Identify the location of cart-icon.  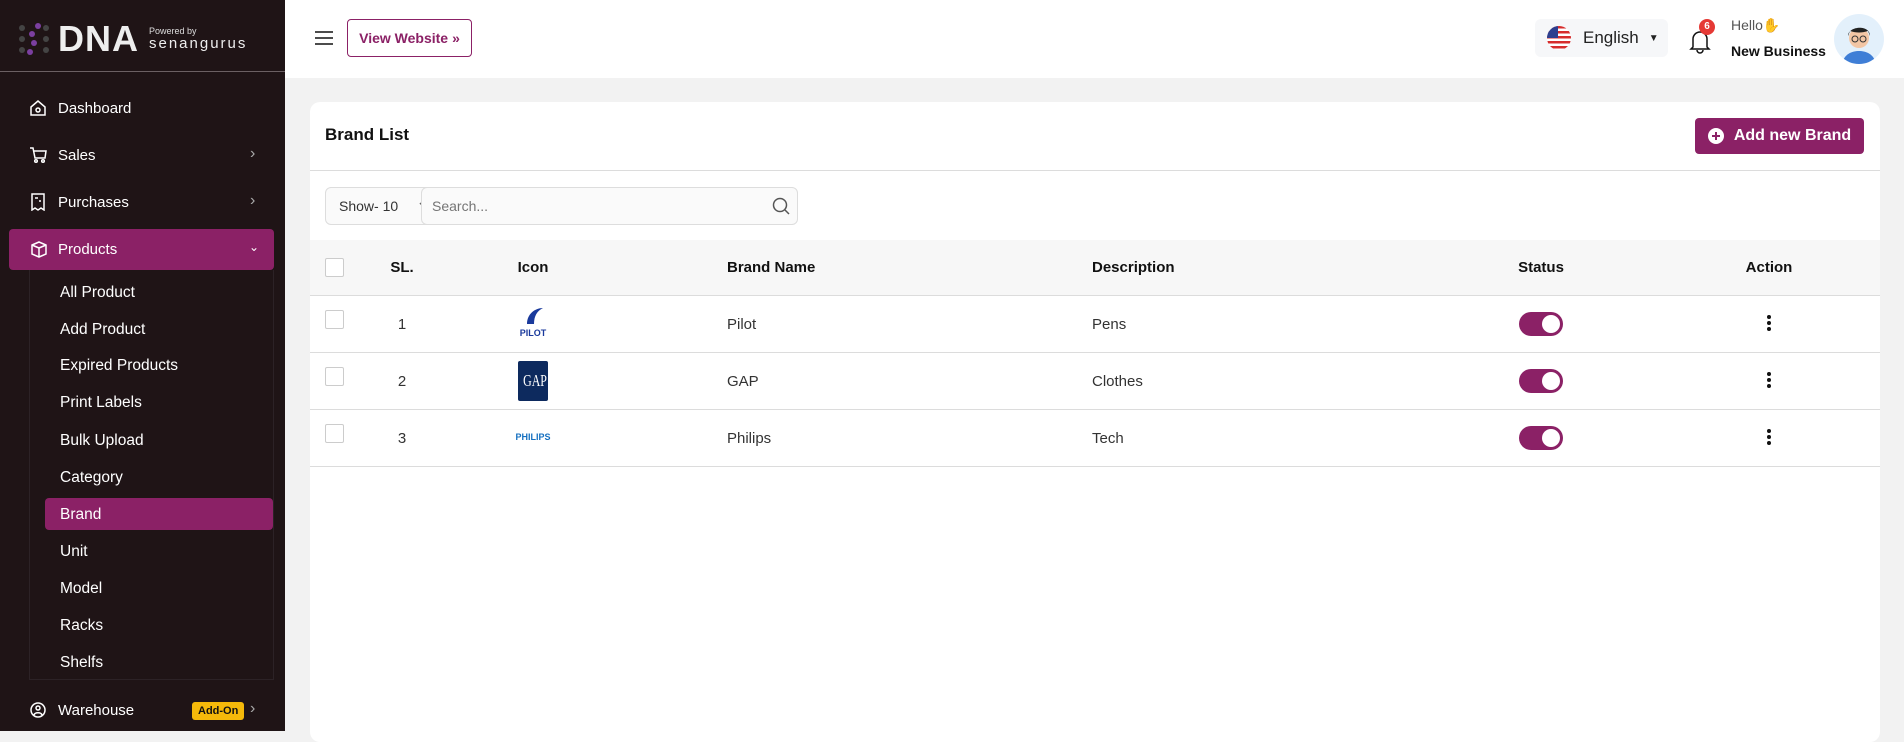
(38, 155).